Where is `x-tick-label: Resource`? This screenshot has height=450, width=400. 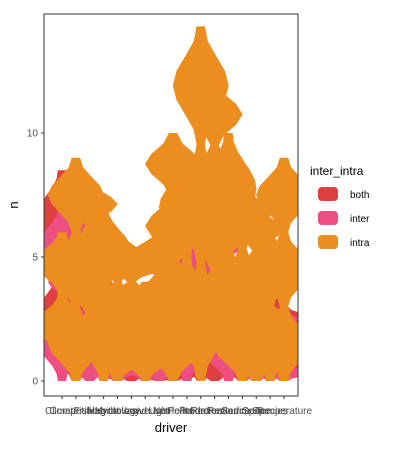
x-tick-label: Resource is located at coordinates (228, 411).